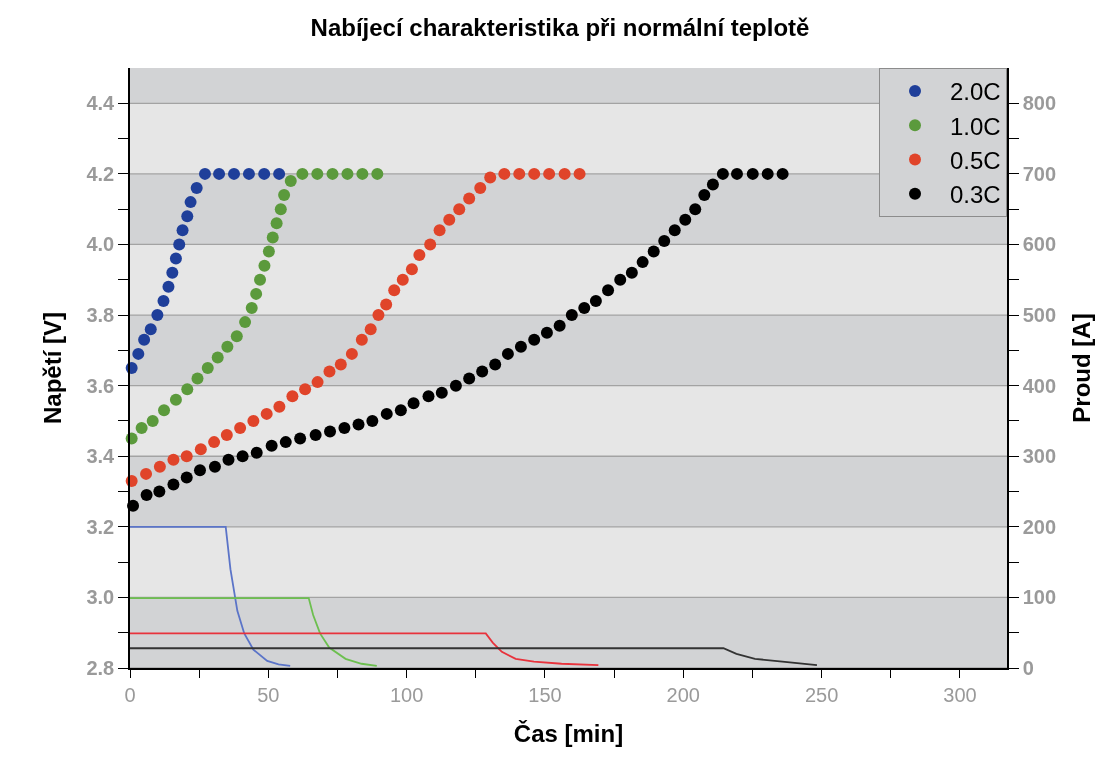 The width and height of the screenshot is (1120, 780). Describe the element at coordinates (100, 597) in the screenshot. I see `y-tick-label: 3.0` at that location.